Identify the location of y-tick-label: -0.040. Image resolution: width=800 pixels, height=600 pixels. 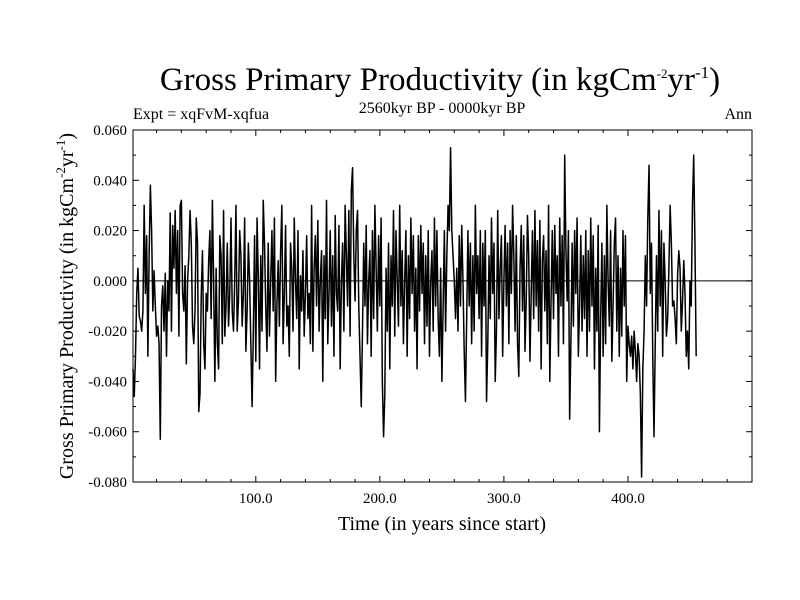
(107, 382).